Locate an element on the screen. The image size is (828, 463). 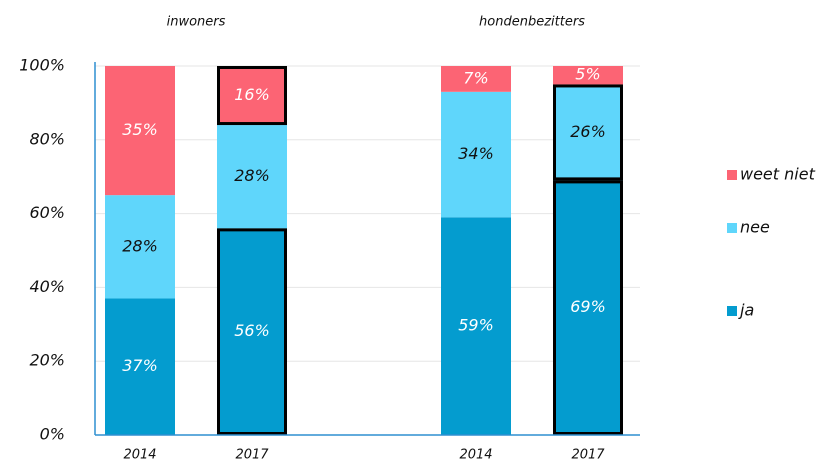
value-label: 35% is located at coordinates (140, 129).